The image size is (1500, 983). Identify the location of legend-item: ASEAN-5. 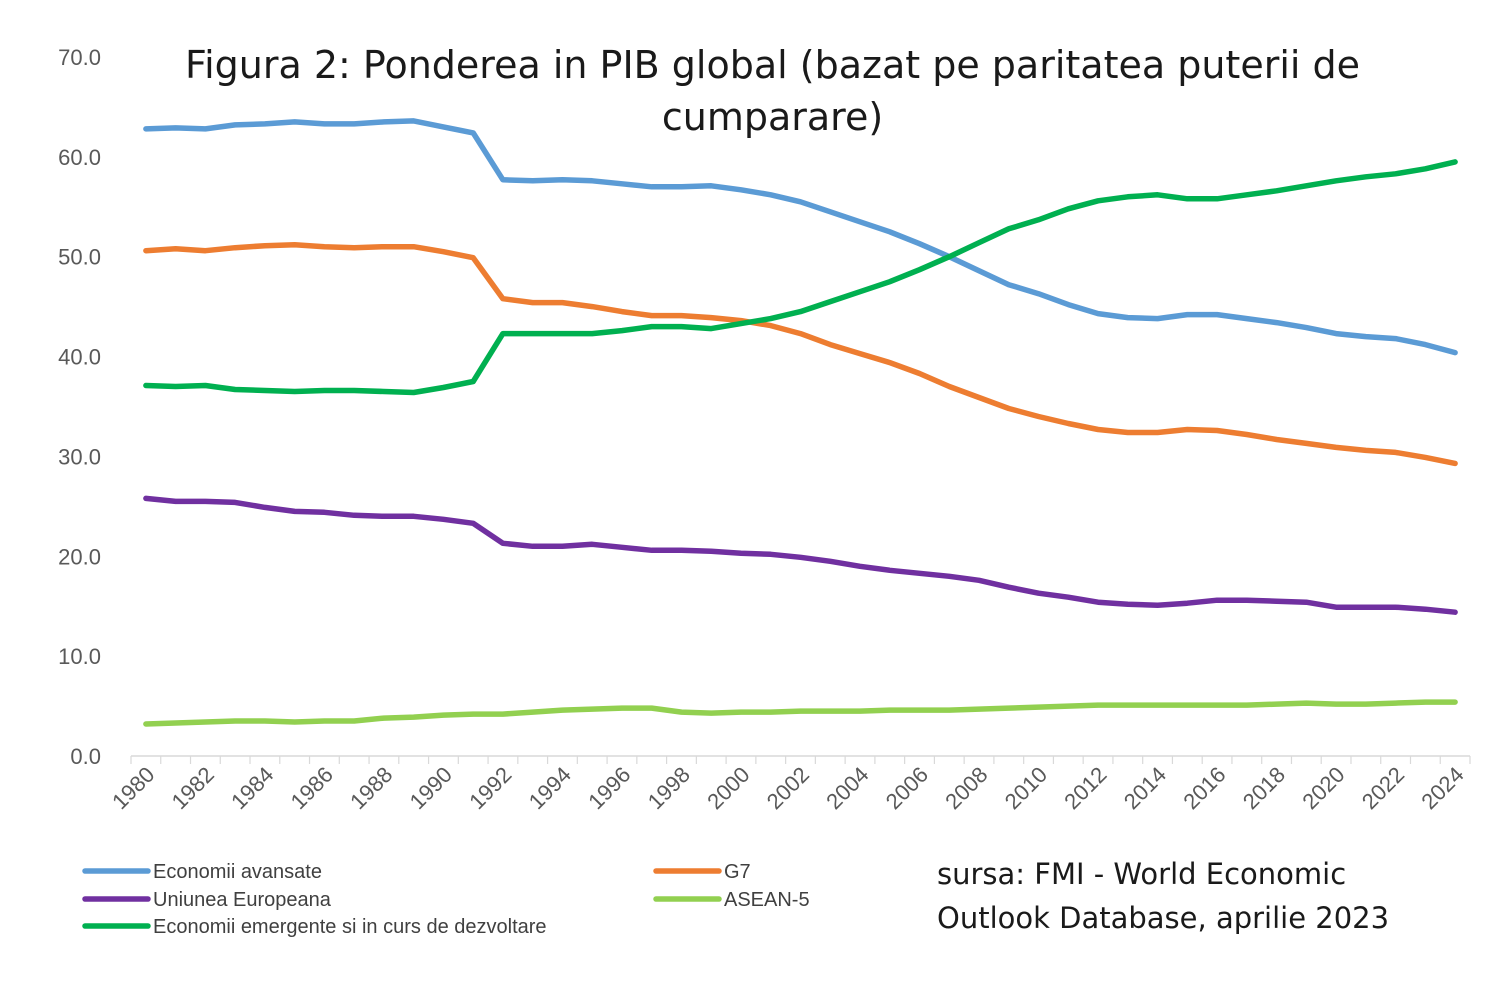
(731, 900).